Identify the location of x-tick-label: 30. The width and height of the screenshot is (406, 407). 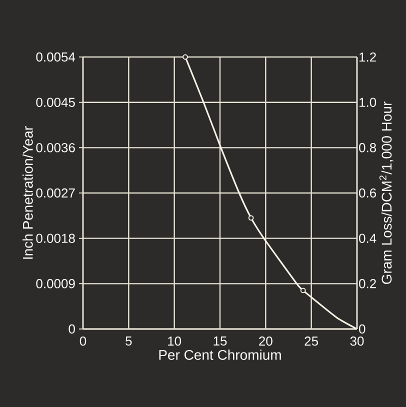
(357, 341).